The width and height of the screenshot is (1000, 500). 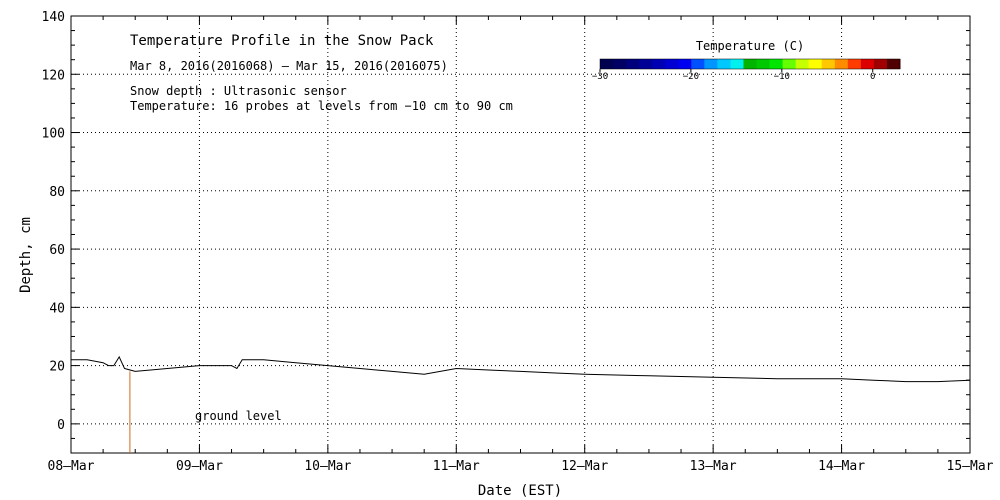 I want to click on colorbar-tick-label: 0, so click(x=872, y=77).